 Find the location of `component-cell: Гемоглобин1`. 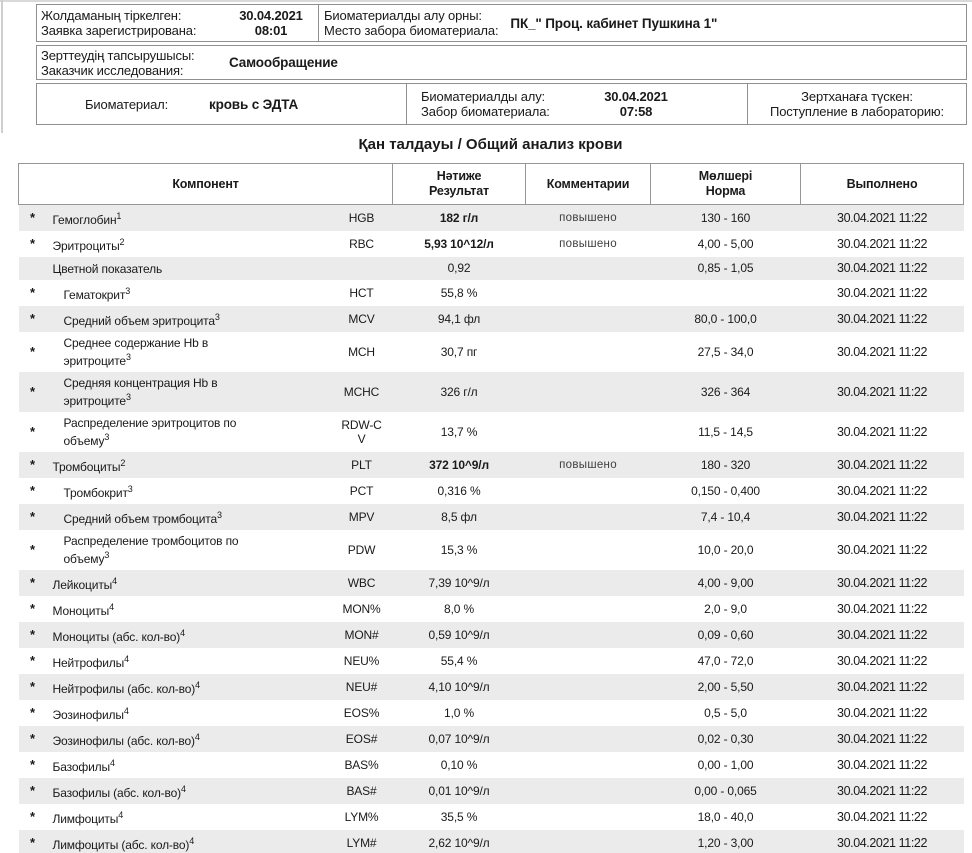

component-cell: Гемоглобин1 is located at coordinates (188, 217).